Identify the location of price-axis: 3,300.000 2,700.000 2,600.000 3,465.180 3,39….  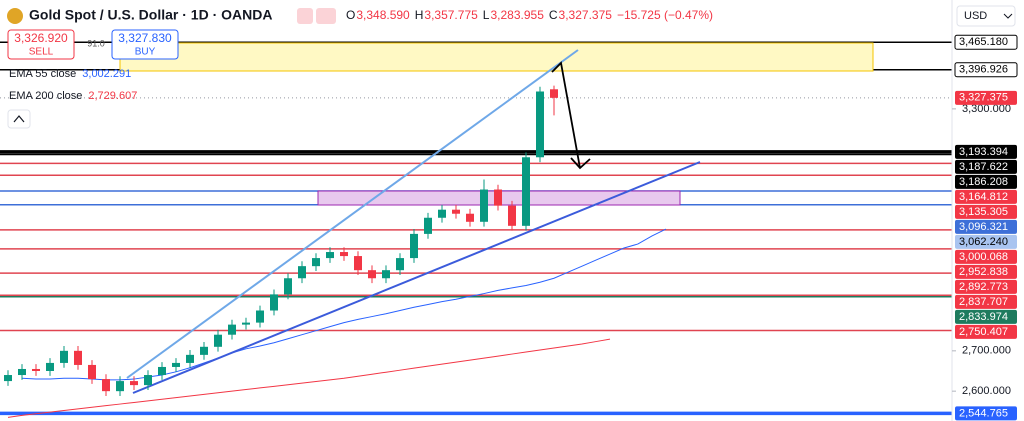
(985, 227).